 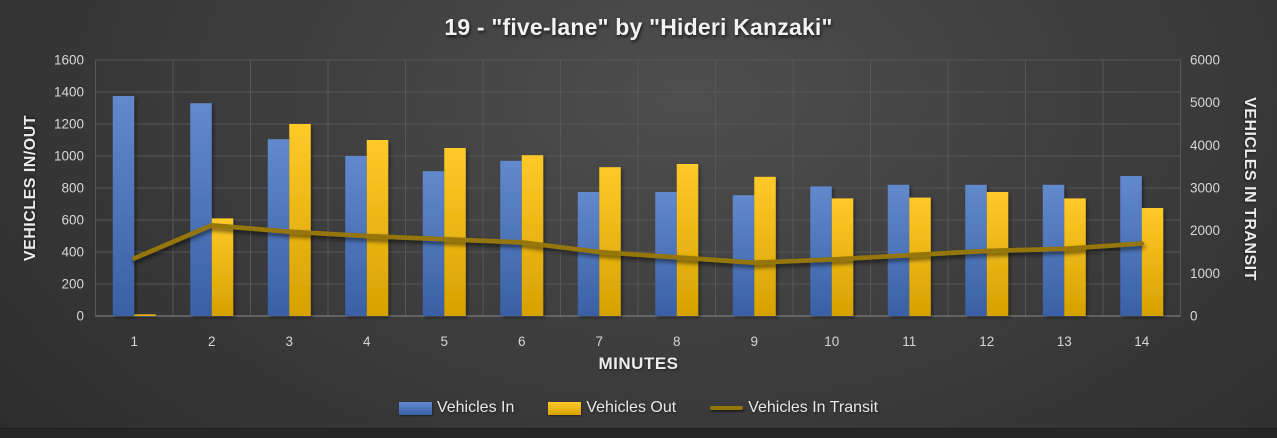 What do you see at coordinates (898, 250) in the screenshot?
I see `bar-vehicles-in-min11` at bounding box center [898, 250].